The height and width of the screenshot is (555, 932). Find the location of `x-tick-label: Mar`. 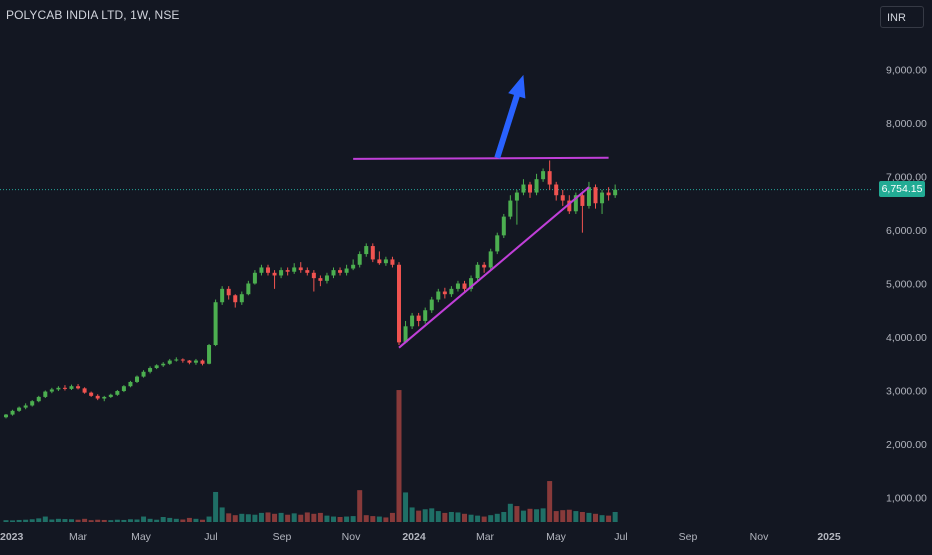

x-tick-label: Mar is located at coordinates (78, 537).